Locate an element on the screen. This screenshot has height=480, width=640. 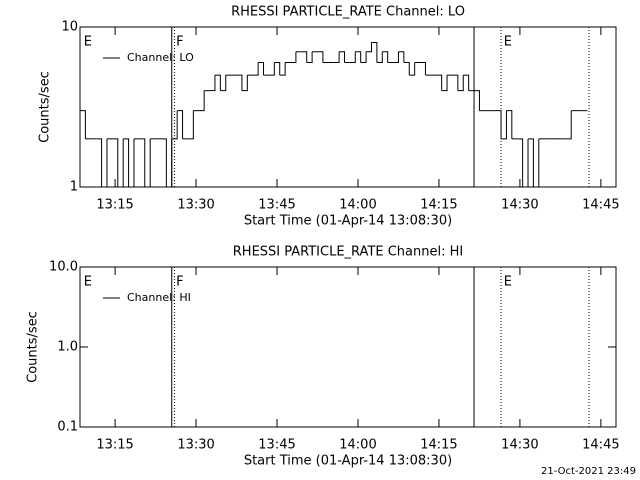
y-tick-label: 10.0 is located at coordinates (63, 267).